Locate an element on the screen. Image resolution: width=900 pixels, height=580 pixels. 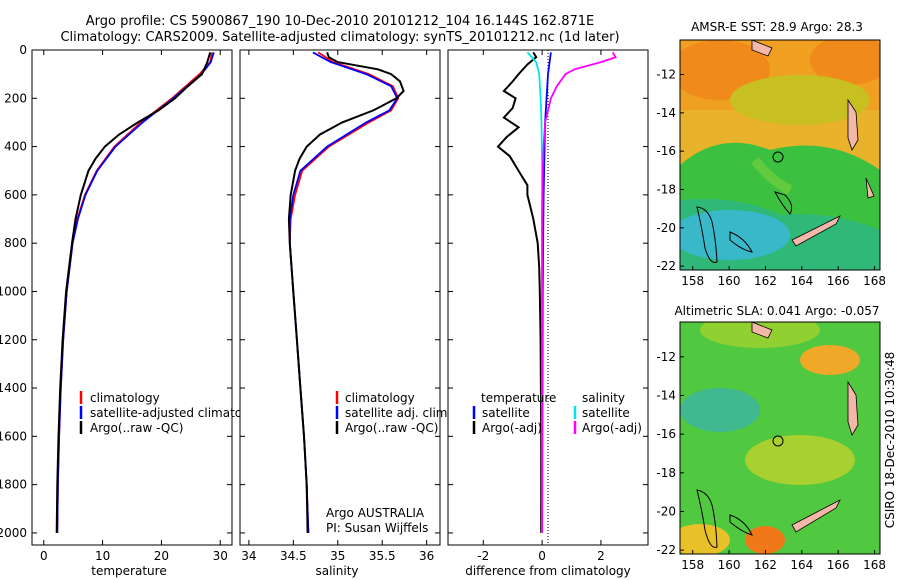
sla-hot-spot is located at coordinates (765, 540).